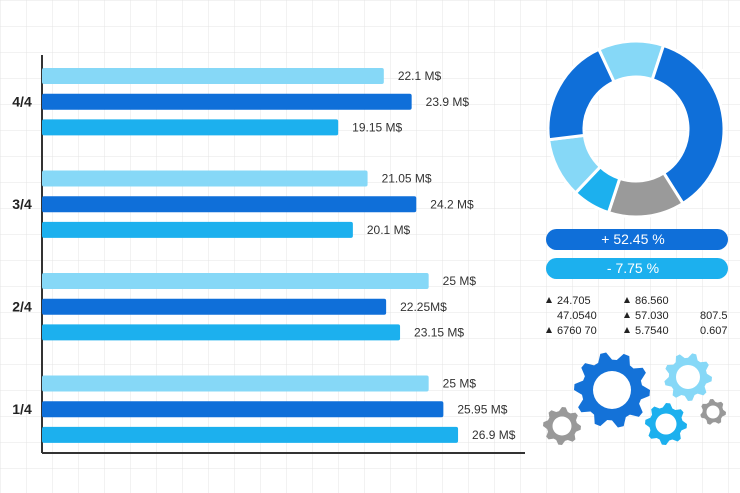  I want to click on value-label: 21.05 M$, so click(407, 179).